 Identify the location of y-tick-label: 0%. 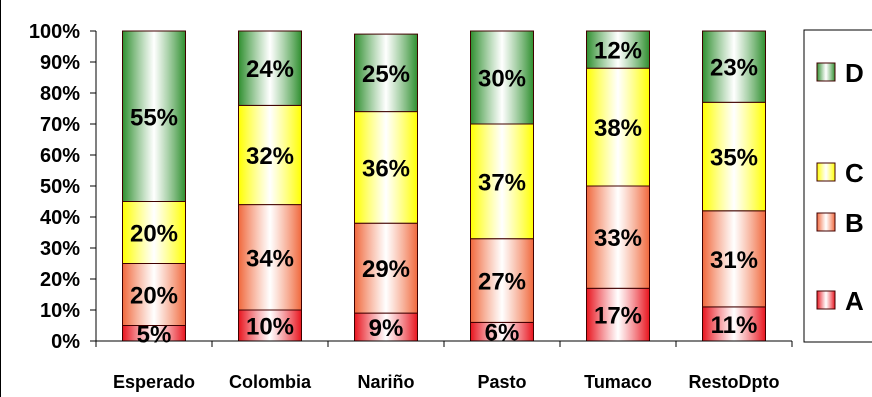
(65, 342).